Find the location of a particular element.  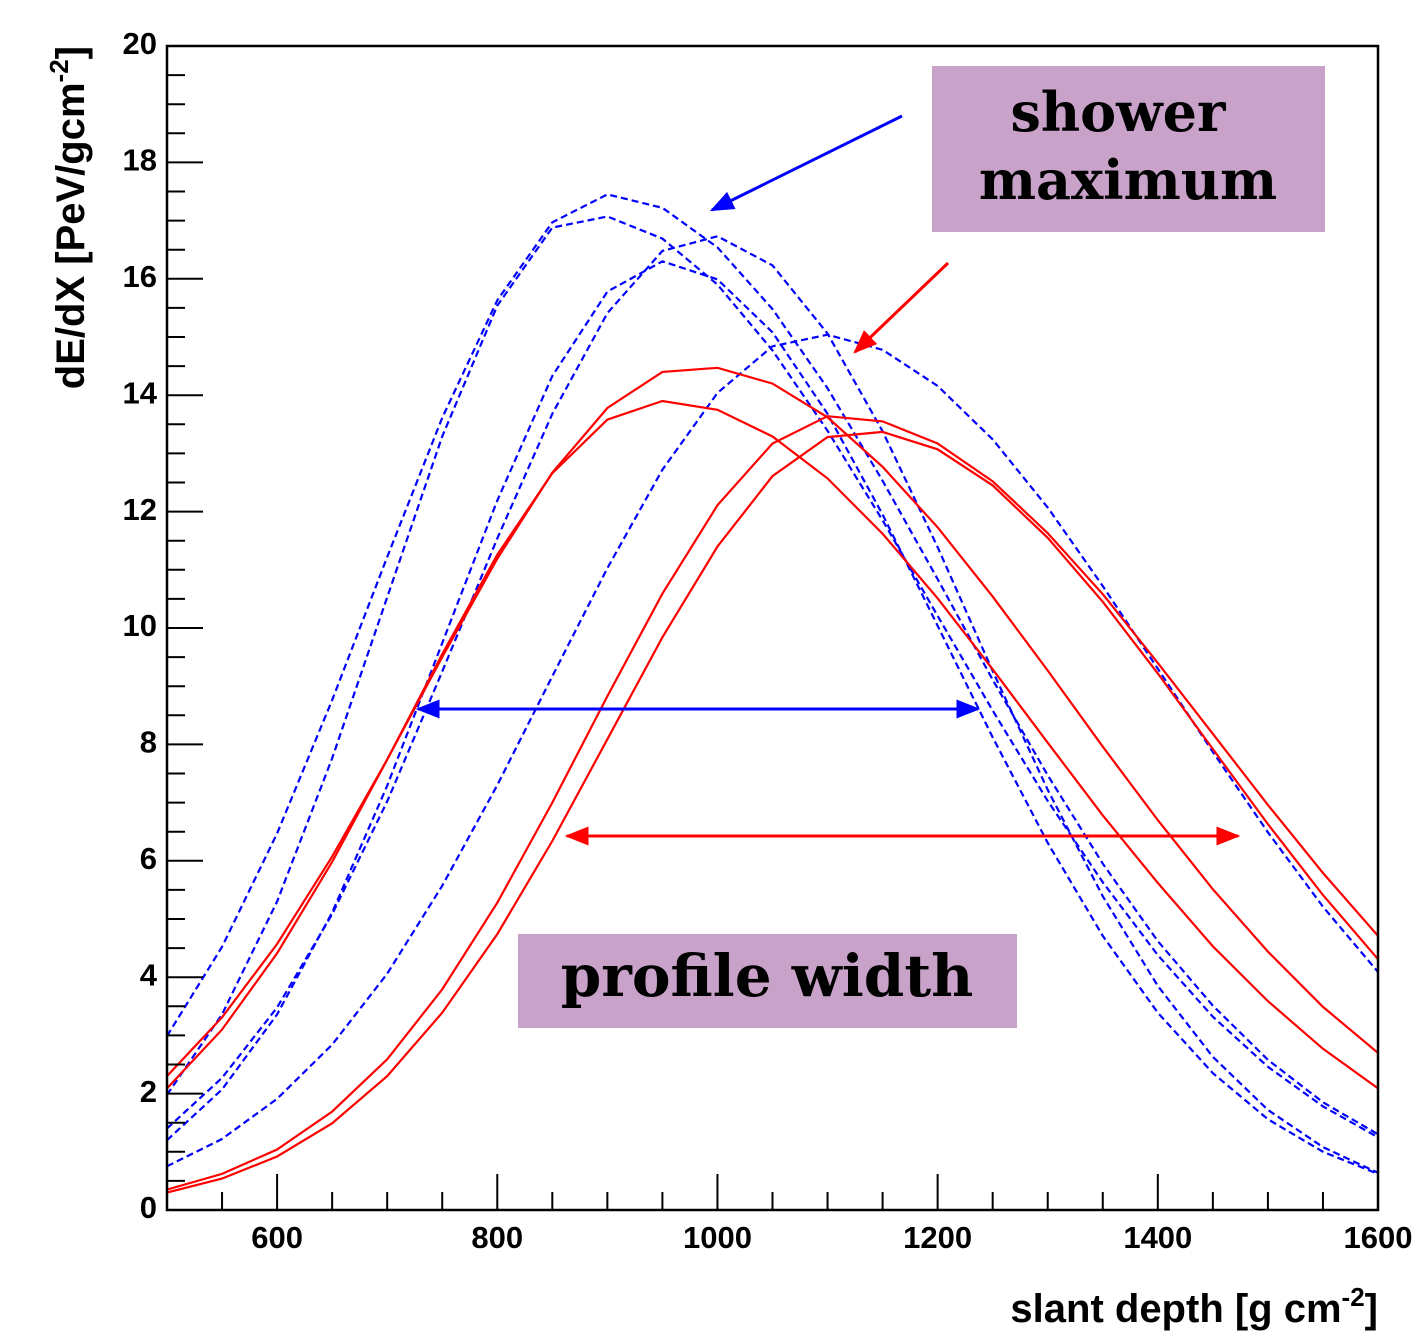

y-tick-label: 12 is located at coordinates (140, 509).